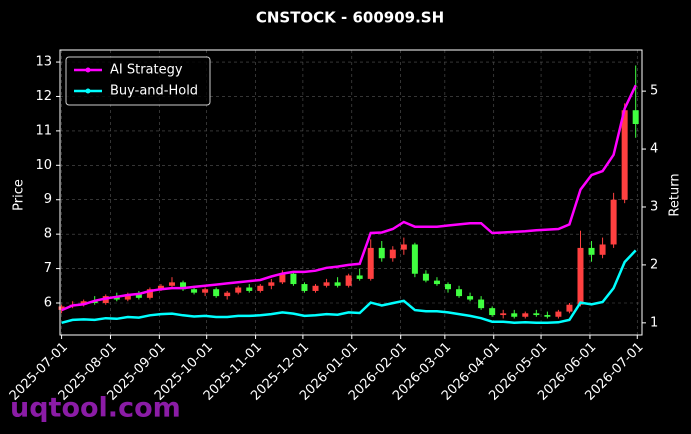 The image size is (691, 434). What do you see at coordinates (349, 287) in the screenshot?
I see `line-series` at bounding box center [349, 287].